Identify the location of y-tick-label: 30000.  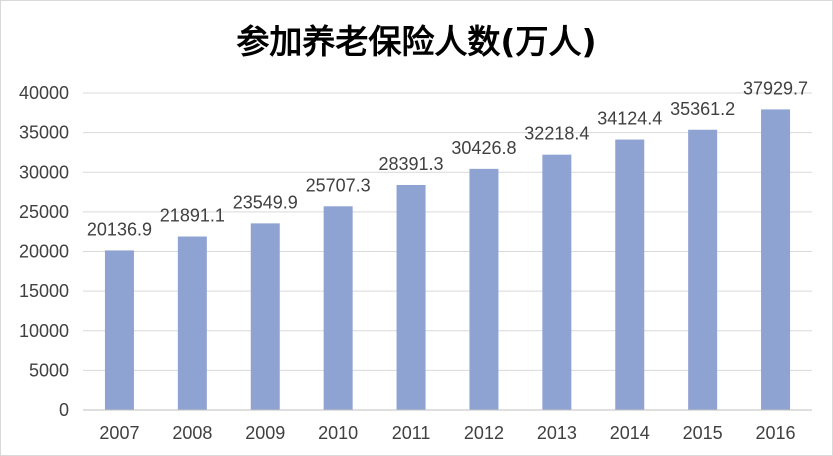
(44, 172).